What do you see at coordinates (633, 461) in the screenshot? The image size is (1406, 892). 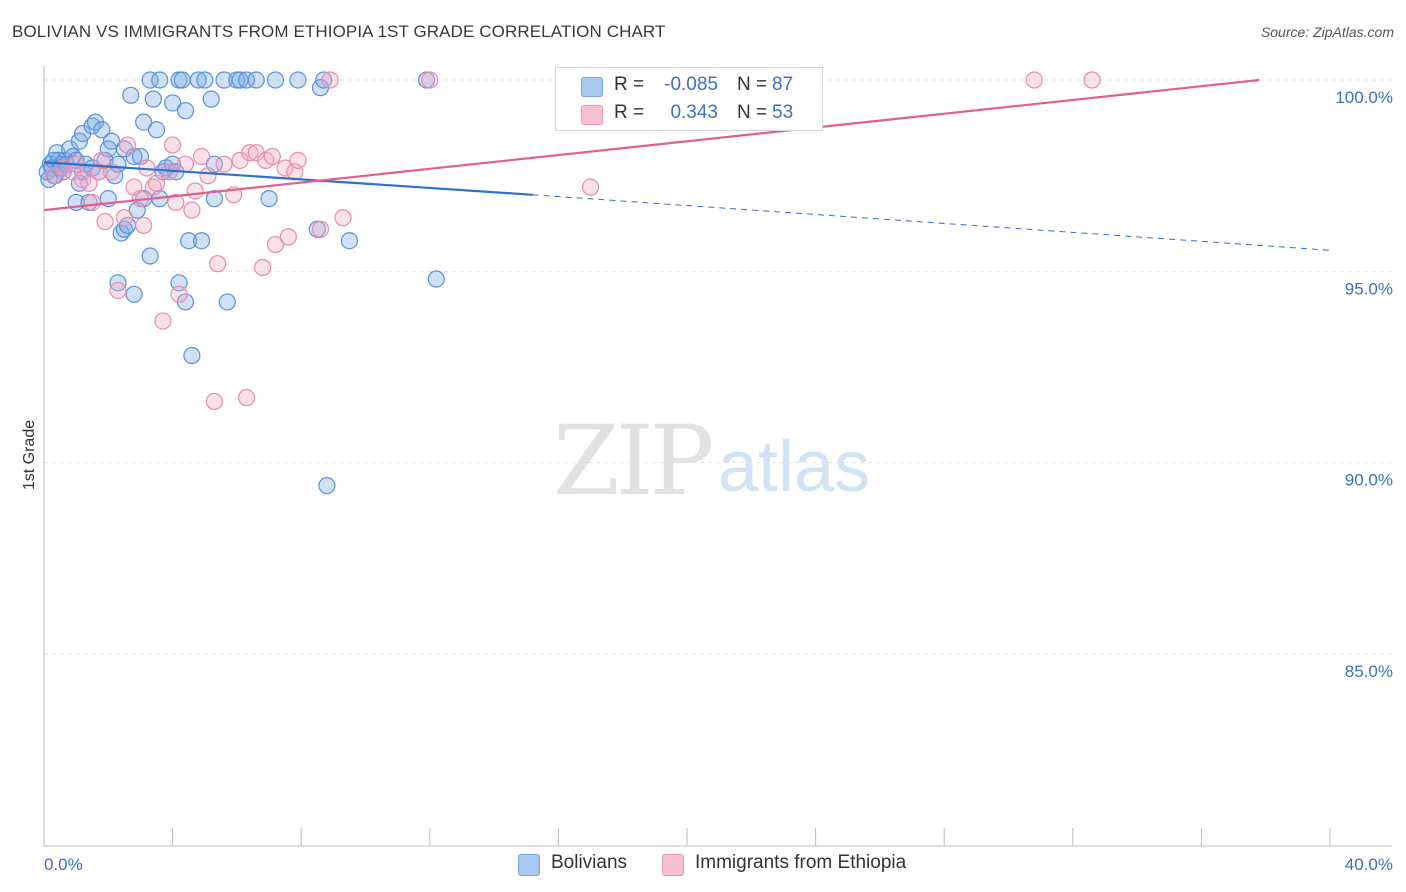 I see `watermark-zip: ZIP` at bounding box center [633, 461].